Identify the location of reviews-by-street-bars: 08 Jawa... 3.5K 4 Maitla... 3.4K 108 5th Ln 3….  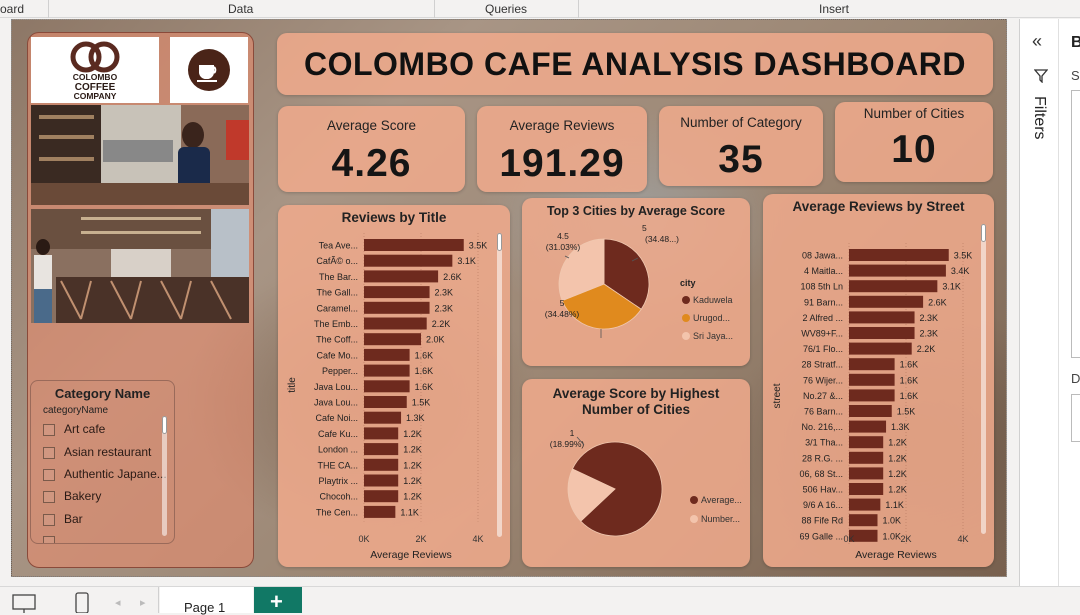
(872, 402).